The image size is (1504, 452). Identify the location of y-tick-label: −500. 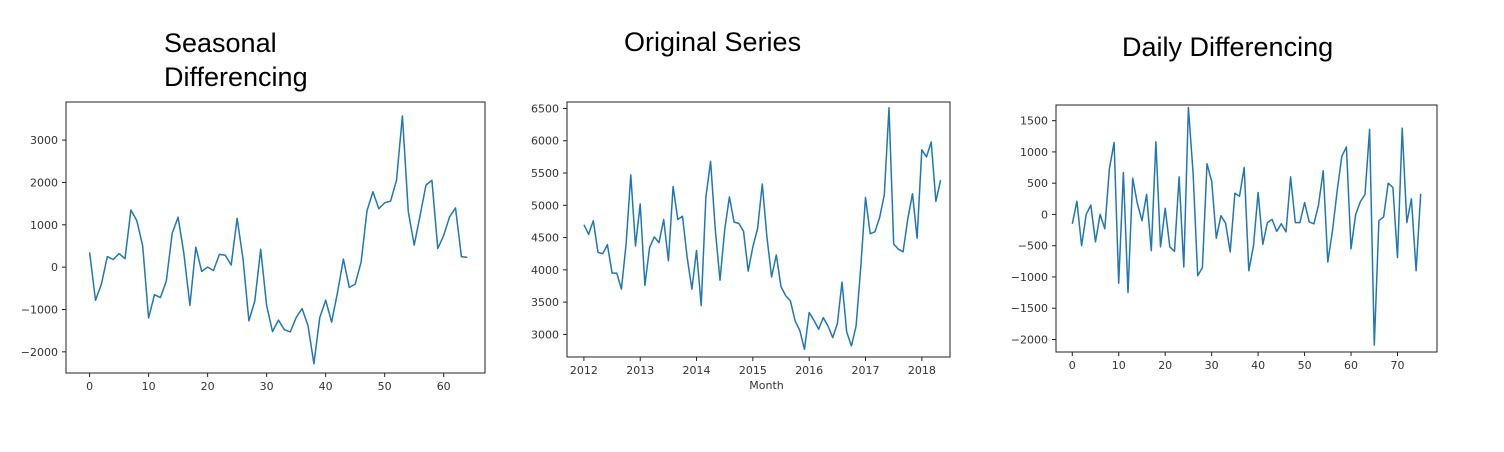
(1033, 246).